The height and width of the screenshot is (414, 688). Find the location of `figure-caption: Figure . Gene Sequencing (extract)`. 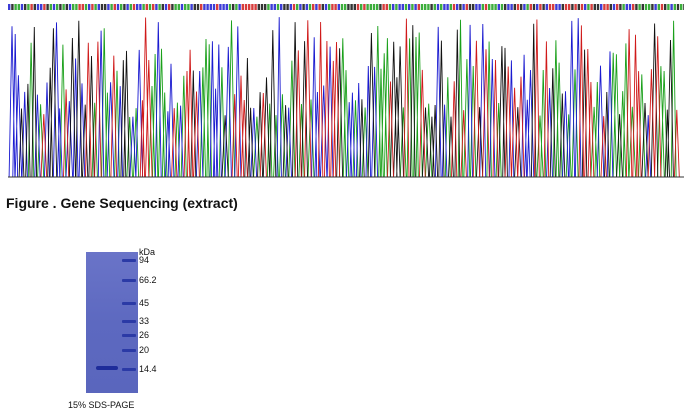

figure-caption: Figure . Gene Sequencing (extract) is located at coordinates (122, 203).